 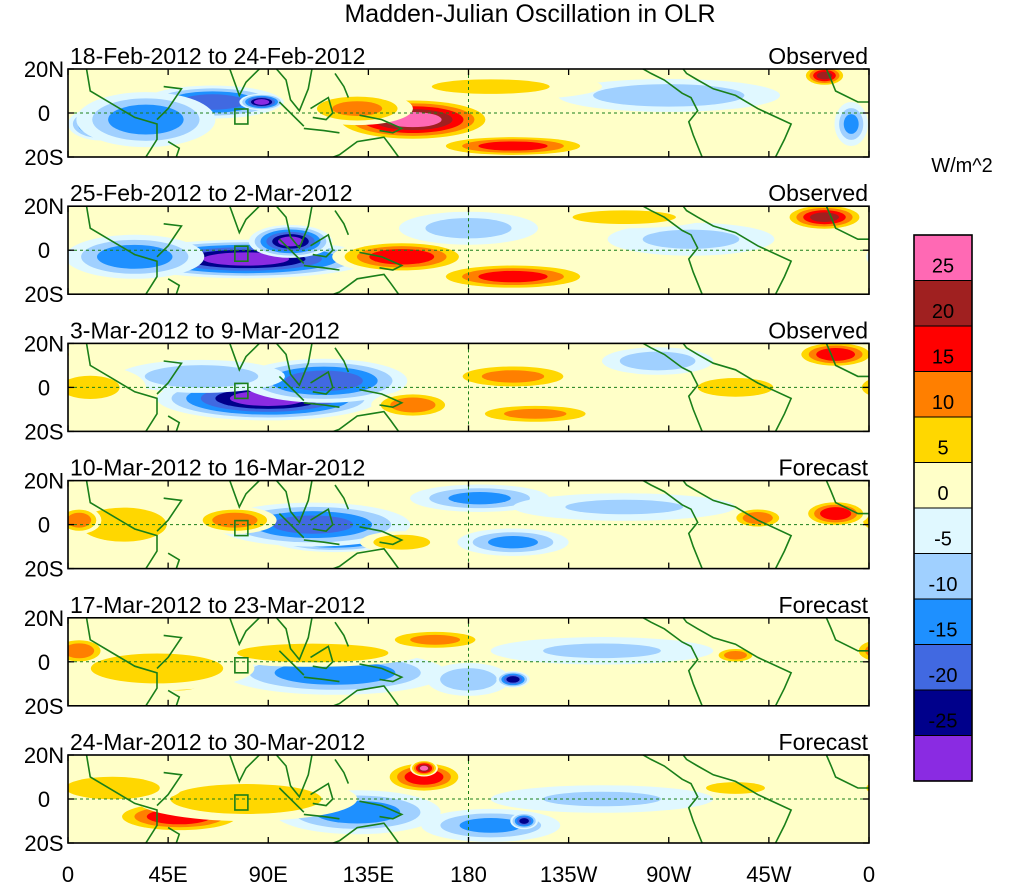 I want to click on colorbar-level-label: 20, so click(x=943, y=312).